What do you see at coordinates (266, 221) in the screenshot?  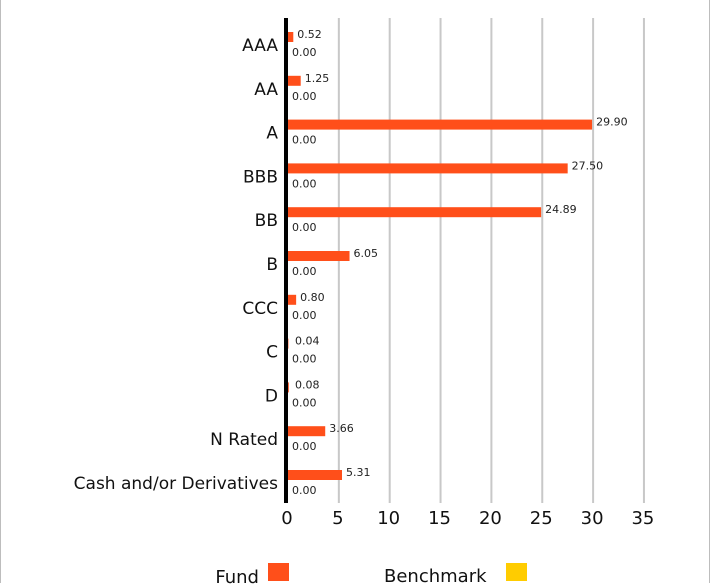 I see `category-label-bb: BB` at bounding box center [266, 221].